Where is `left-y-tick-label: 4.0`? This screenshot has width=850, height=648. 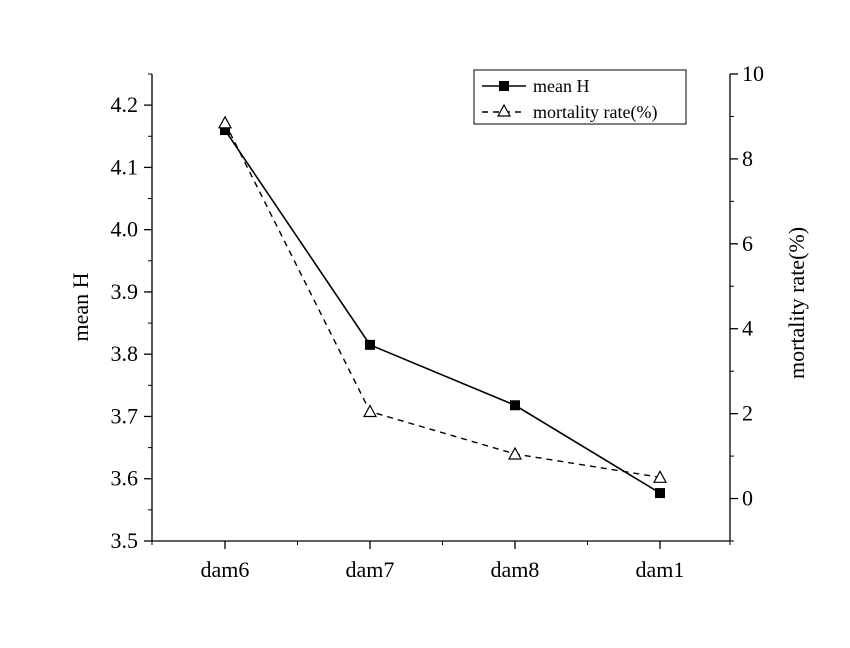 left-y-tick-label: 4.0 is located at coordinates (125, 229).